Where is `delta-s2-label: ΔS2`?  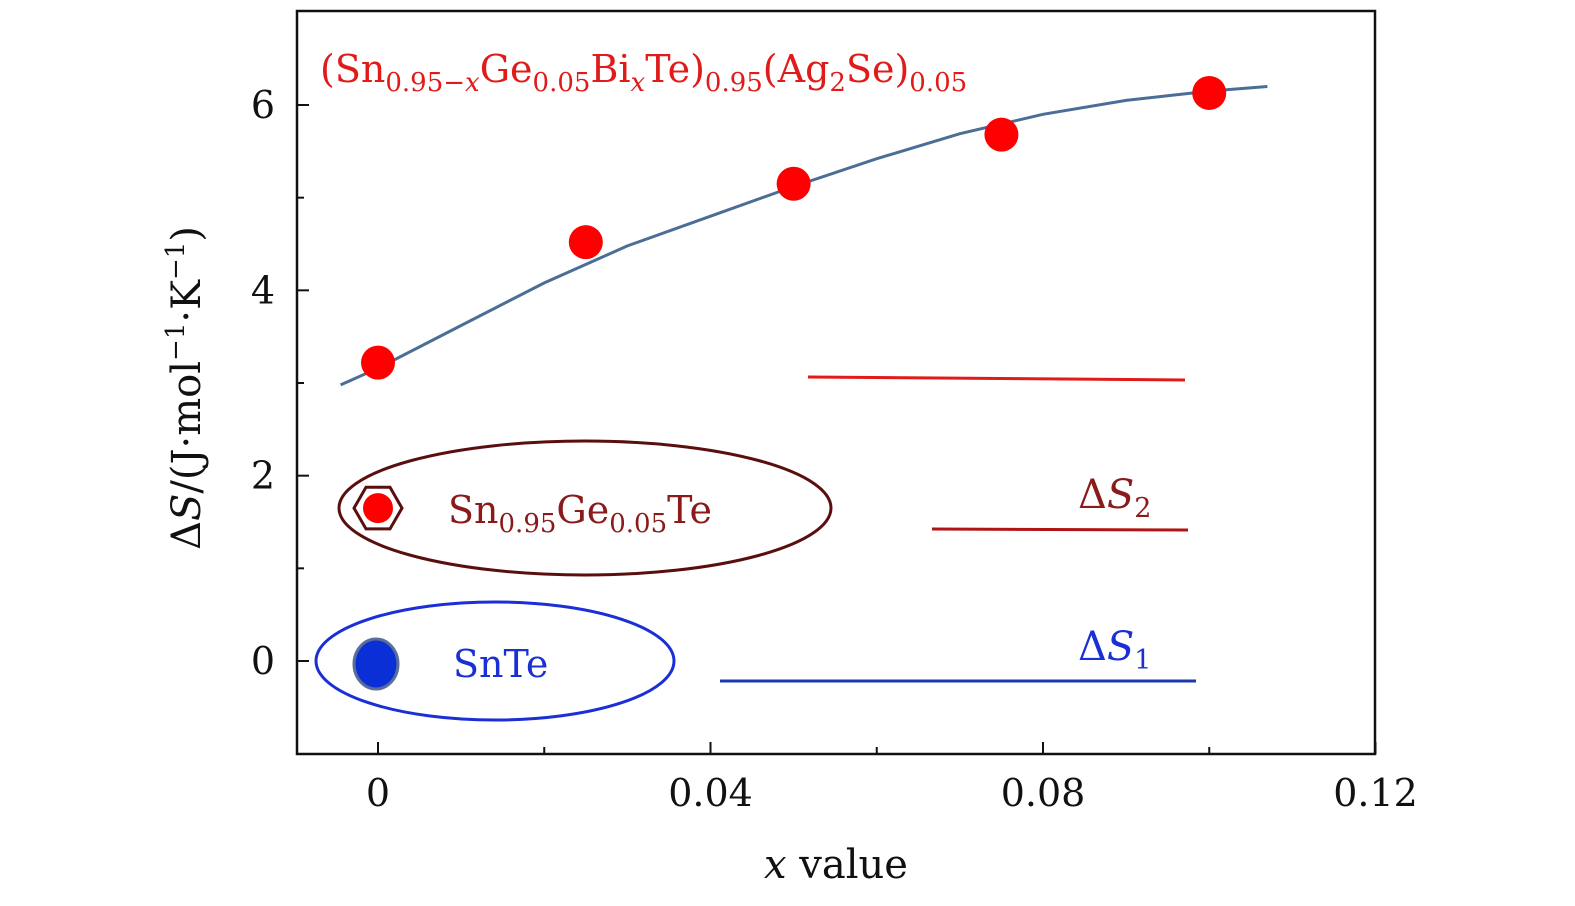 delta-s2-label: ΔS2 is located at coordinates (1114, 498).